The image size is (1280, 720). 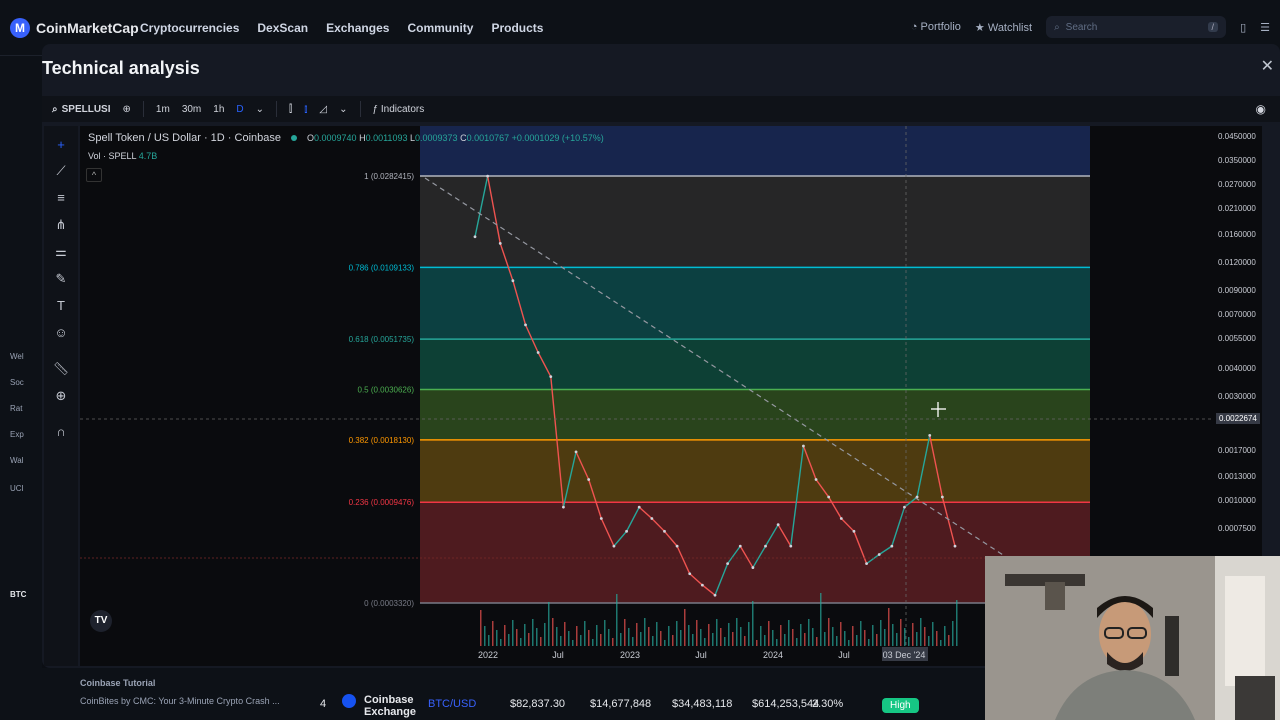 What do you see at coordinates (1237, 160) in the screenshot?
I see `price-tick-label: 0.0350000` at bounding box center [1237, 160].